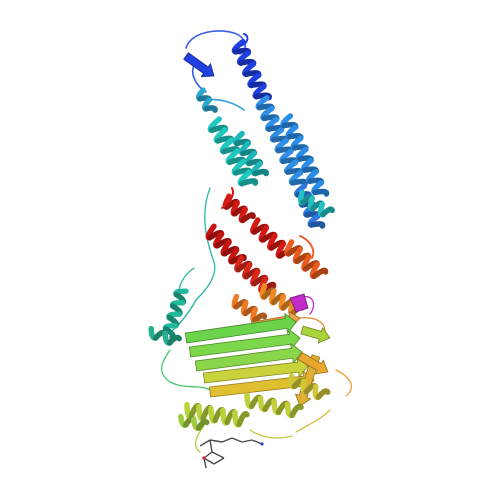  I want to click on green-beta-sheet, so click(257, 342).